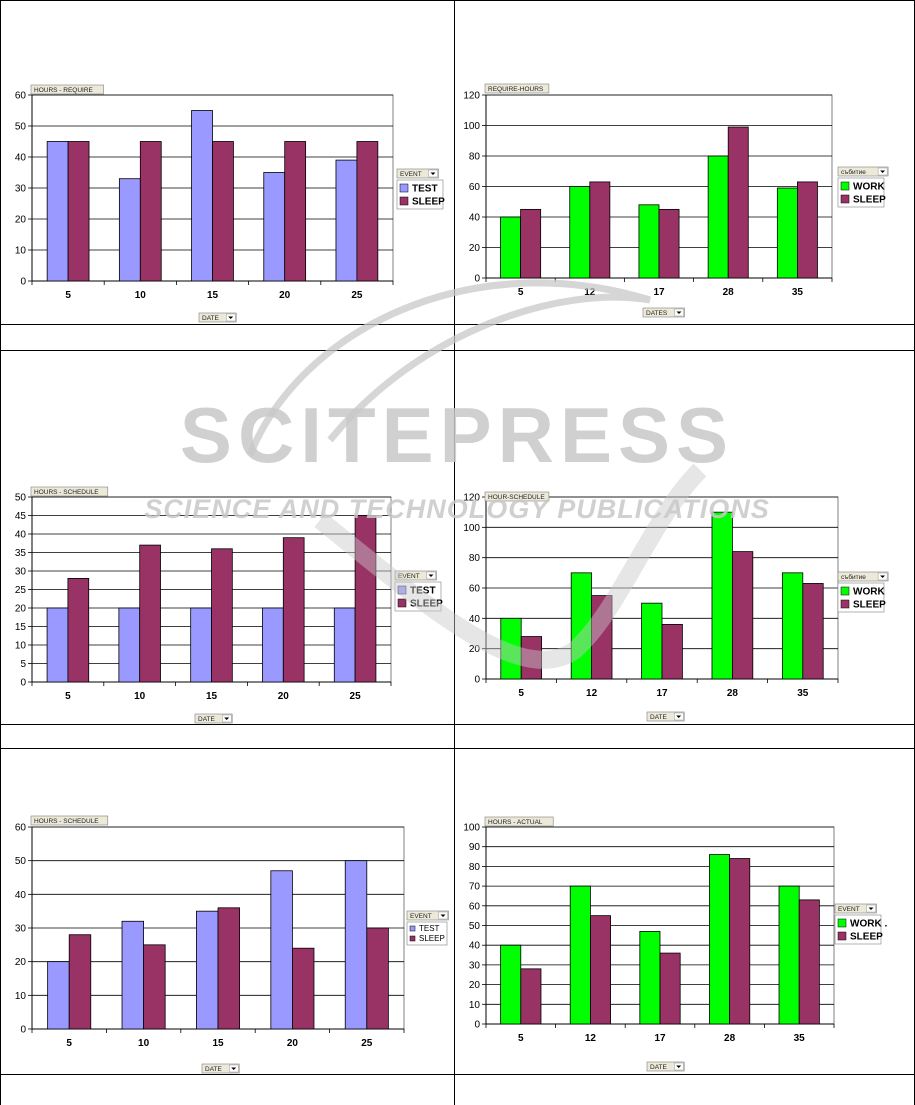 The height and width of the screenshot is (1105, 915). Describe the element at coordinates (730, 1038) in the screenshot. I see `x-tick-label: 28` at that location.